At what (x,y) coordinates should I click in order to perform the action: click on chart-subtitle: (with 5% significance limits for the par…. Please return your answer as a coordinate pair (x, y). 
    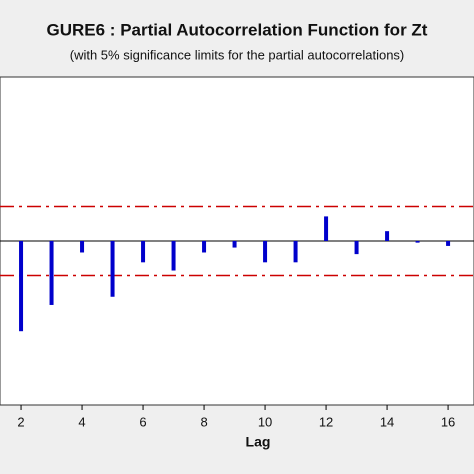
    Looking at the image, I should click on (237, 54).